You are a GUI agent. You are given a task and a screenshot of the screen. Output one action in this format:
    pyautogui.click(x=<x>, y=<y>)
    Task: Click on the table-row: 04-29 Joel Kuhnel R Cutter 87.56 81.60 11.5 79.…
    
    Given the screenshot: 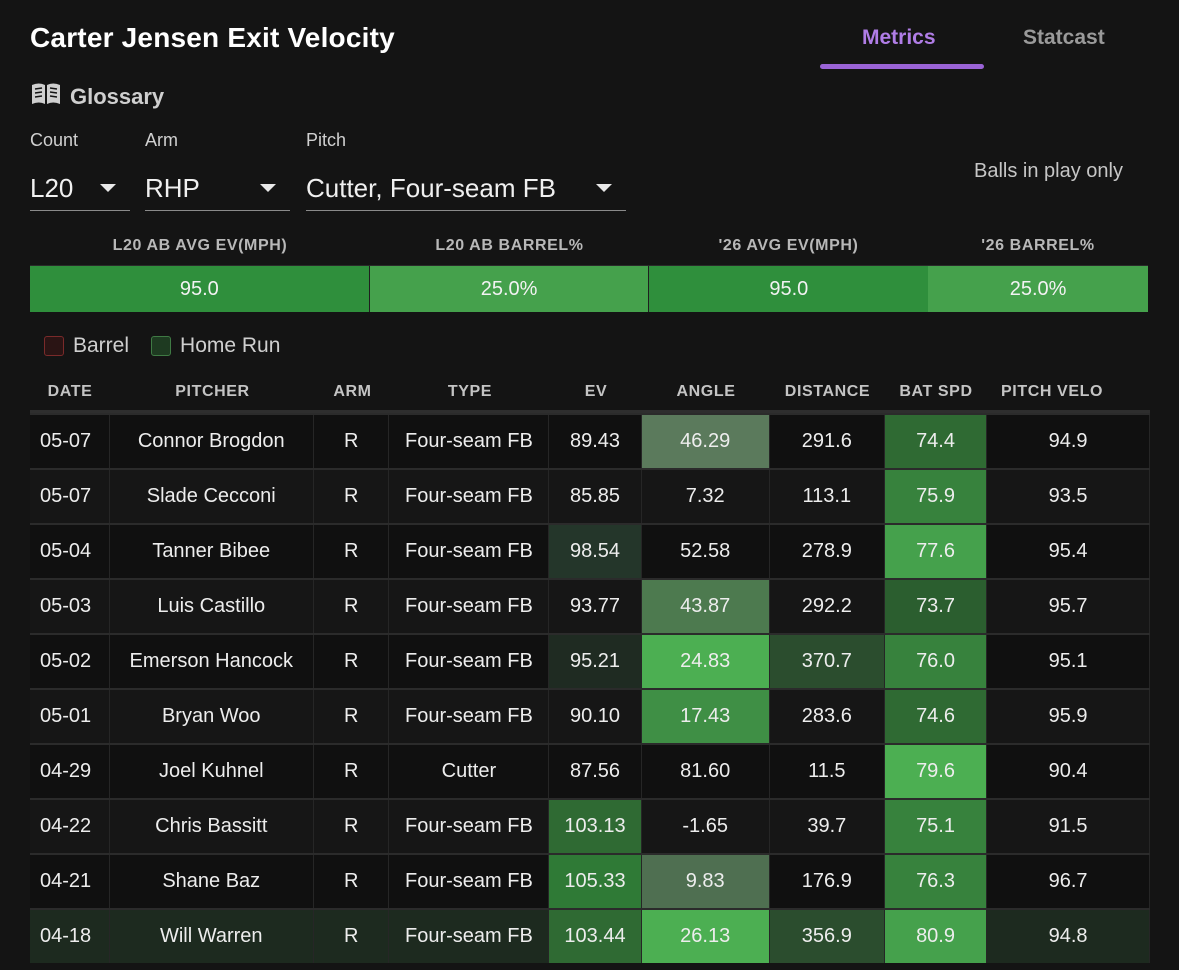 What is the action you would take?
    pyautogui.click(x=590, y=770)
    